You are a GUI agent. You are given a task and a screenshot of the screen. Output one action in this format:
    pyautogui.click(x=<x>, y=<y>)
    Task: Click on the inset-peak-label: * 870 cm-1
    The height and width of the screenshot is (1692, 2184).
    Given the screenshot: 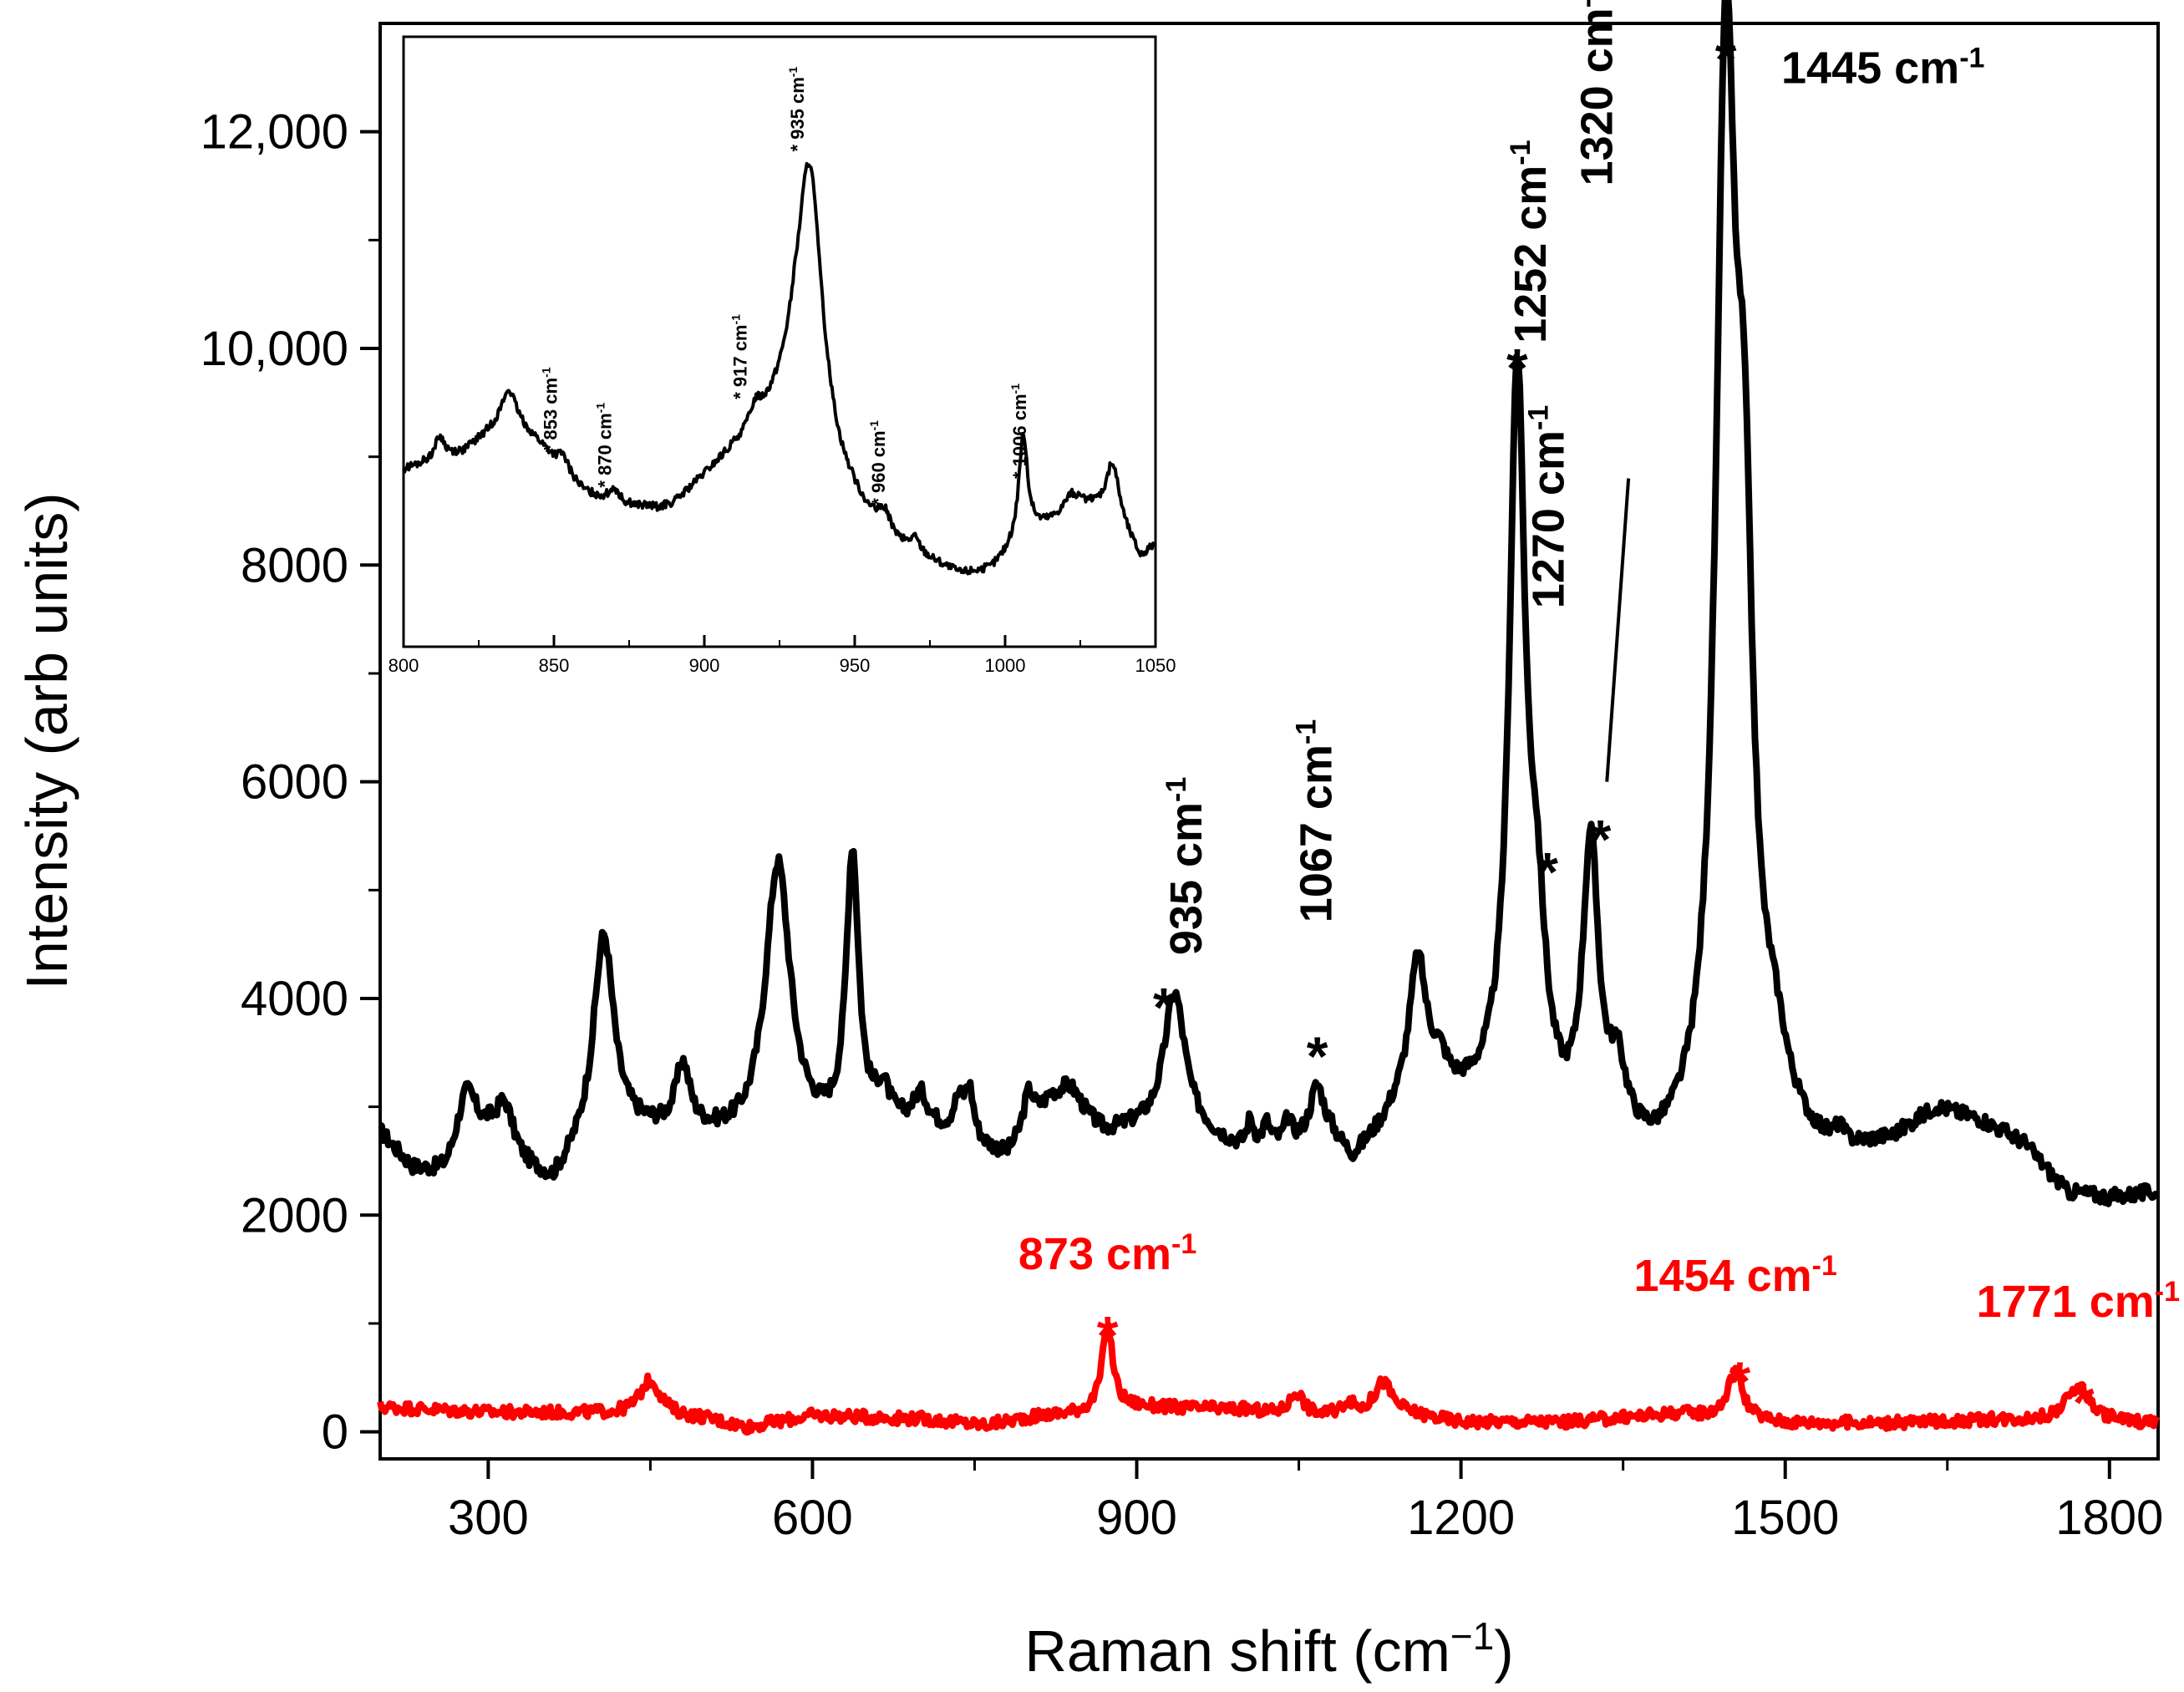 What is the action you would take?
    pyautogui.click(x=604, y=446)
    